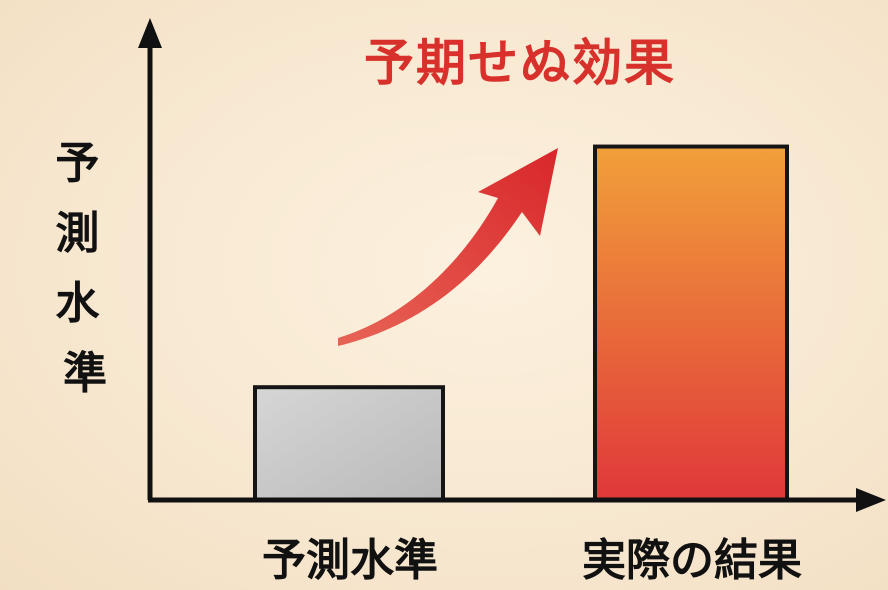 This screenshot has width=888, height=590. I want to click on arrow-shape, so click(448, 247).